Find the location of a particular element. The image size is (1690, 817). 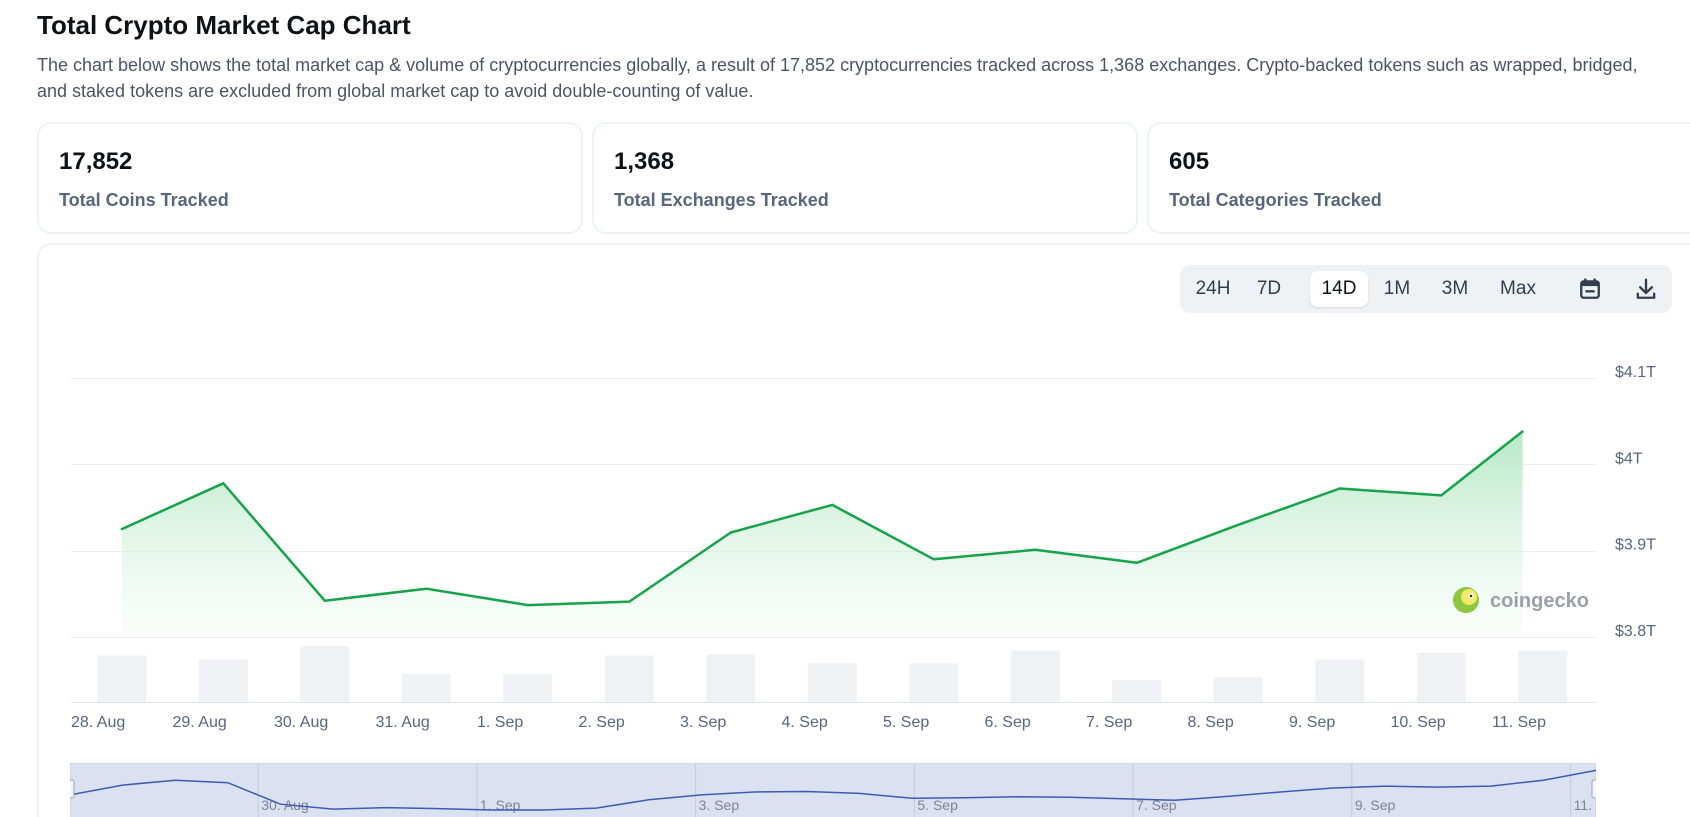

calendar-icon is located at coordinates (1590, 289).